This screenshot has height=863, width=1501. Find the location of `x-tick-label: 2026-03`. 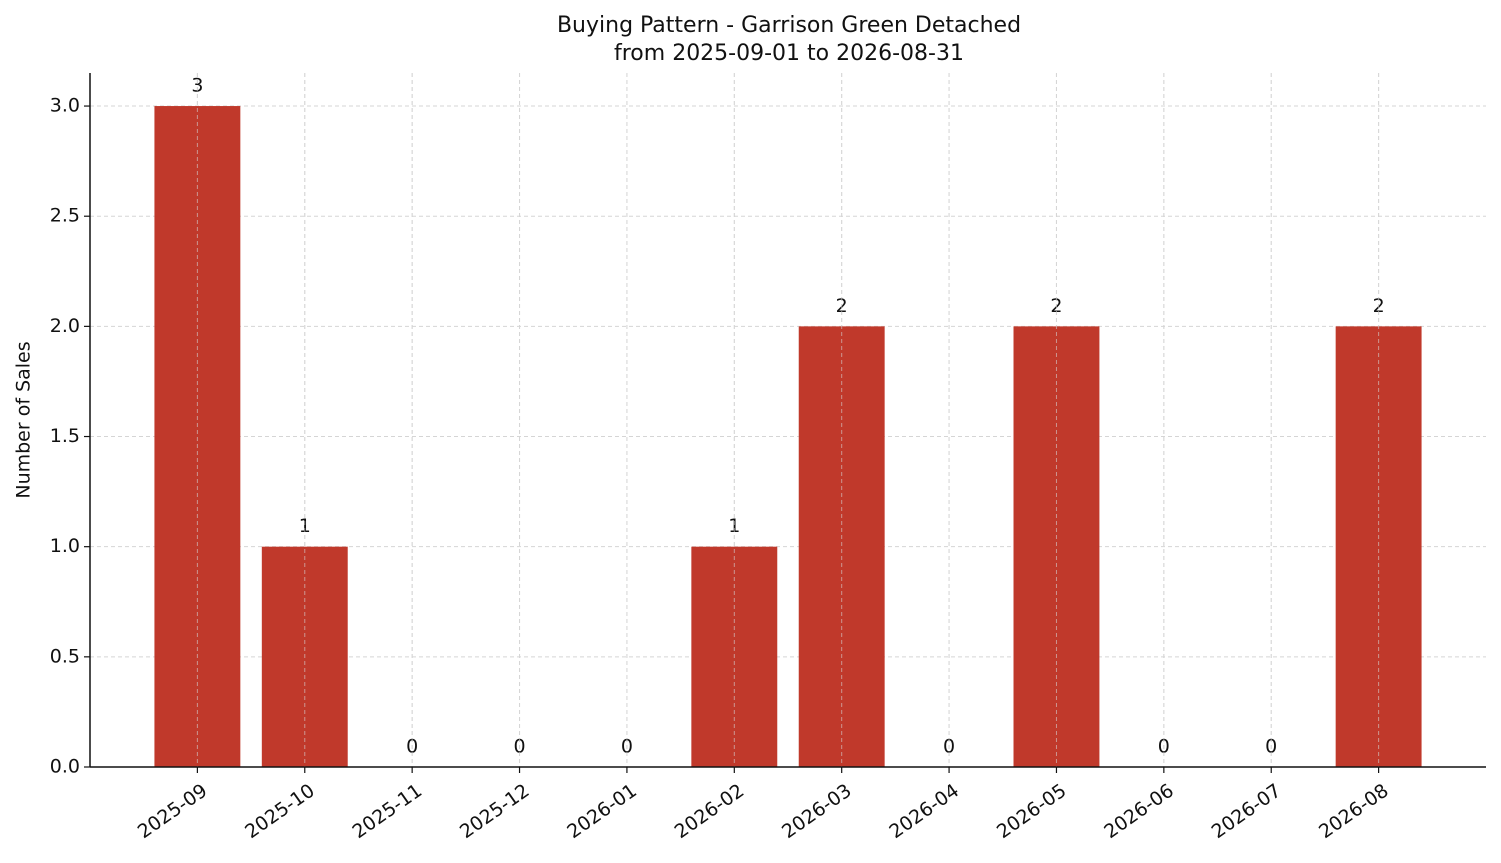

x-tick-label: 2026-03 is located at coordinates (817, 812).